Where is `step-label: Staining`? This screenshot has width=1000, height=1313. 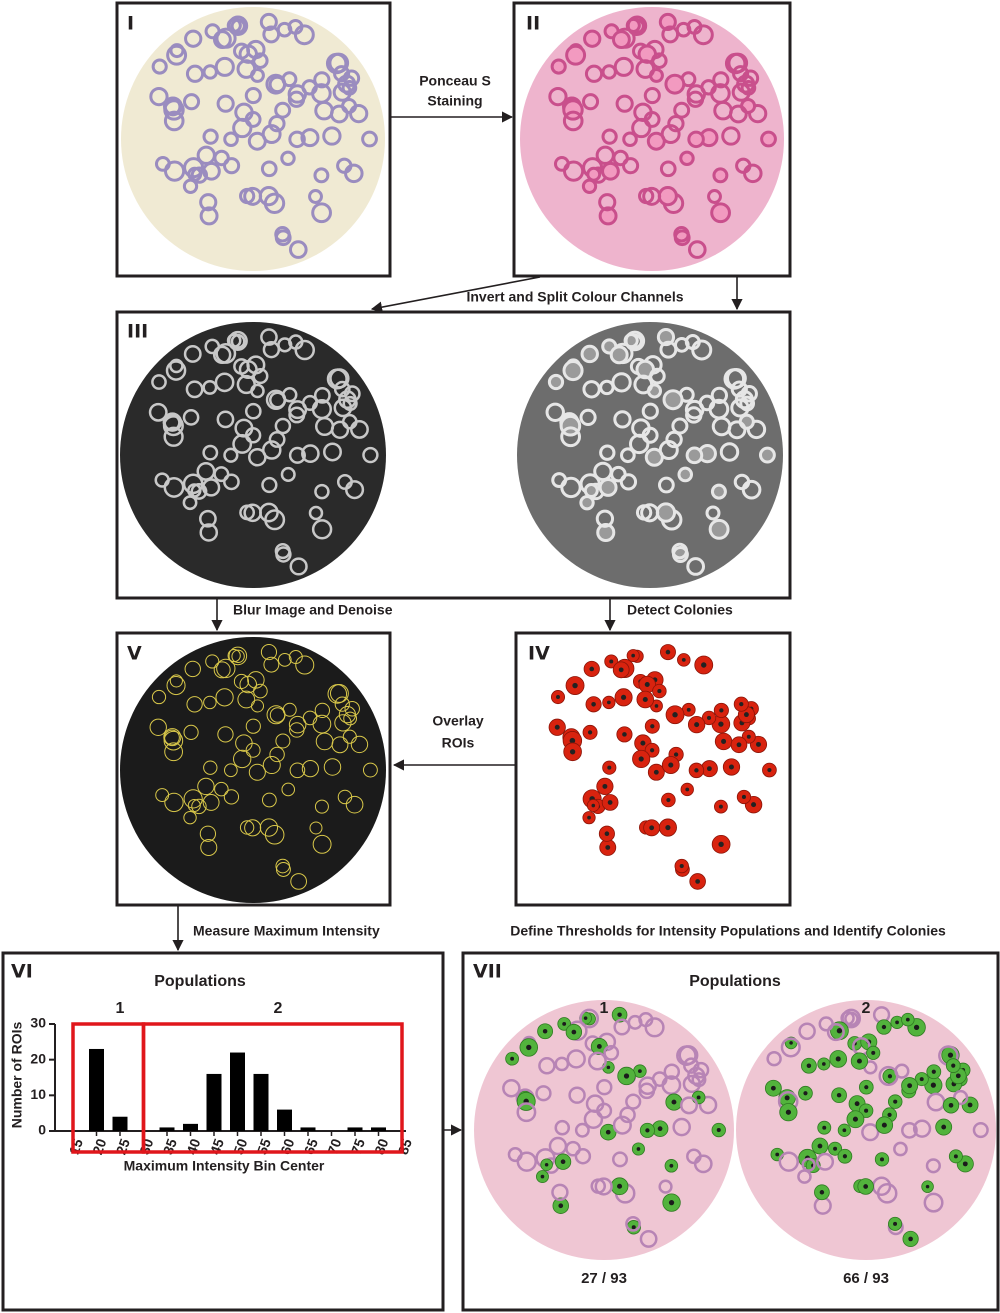 step-label: Staining is located at coordinates (454, 101).